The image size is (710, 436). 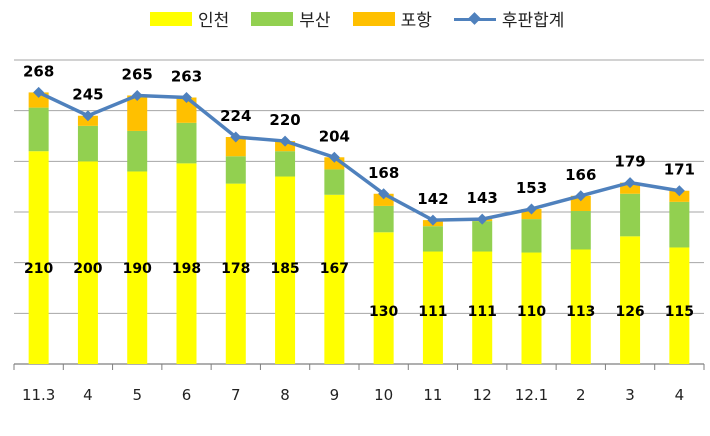 What do you see at coordinates (236, 395) in the screenshot?
I see `x-tick-label: 7` at bounding box center [236, 395].